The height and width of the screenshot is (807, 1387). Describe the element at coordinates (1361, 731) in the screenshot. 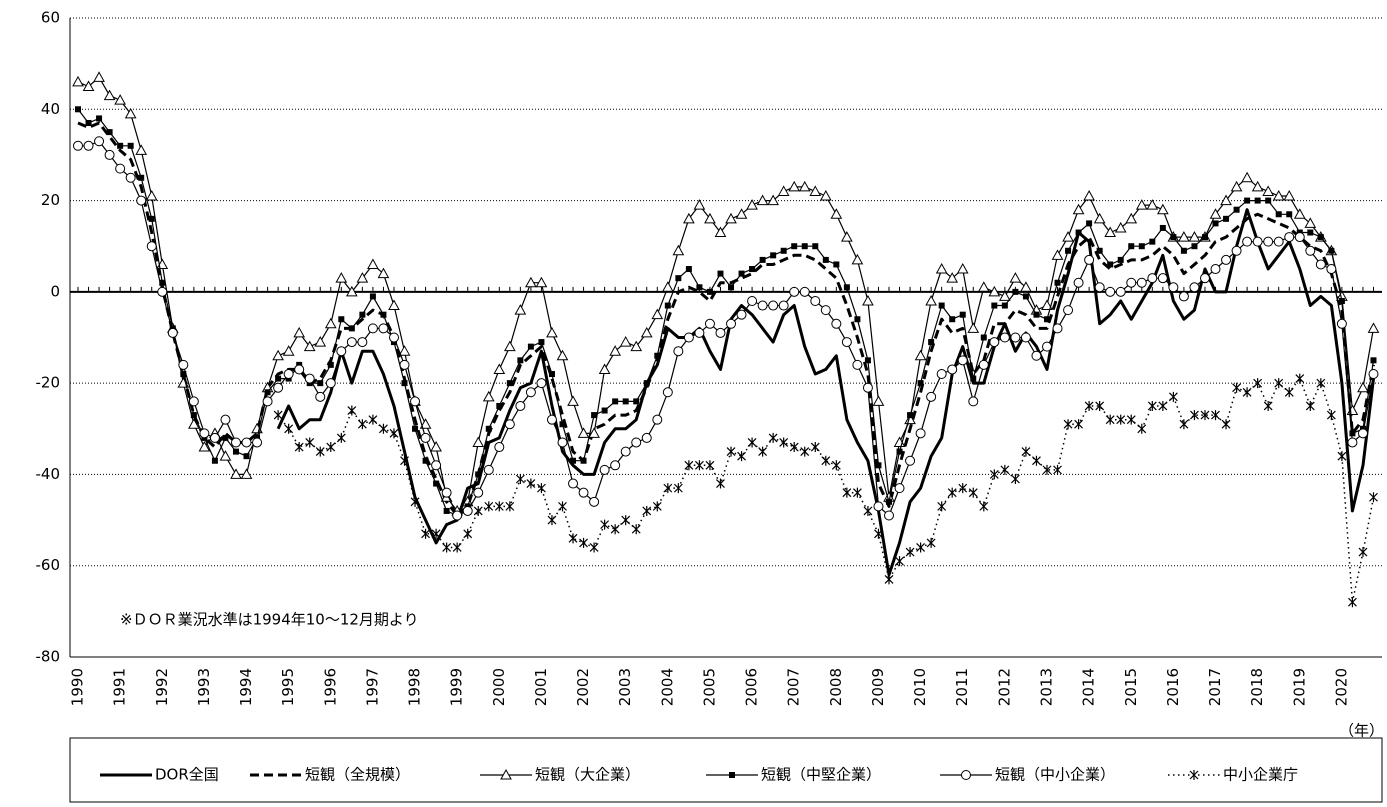

I see `x-axis-label: （年）` at that location.